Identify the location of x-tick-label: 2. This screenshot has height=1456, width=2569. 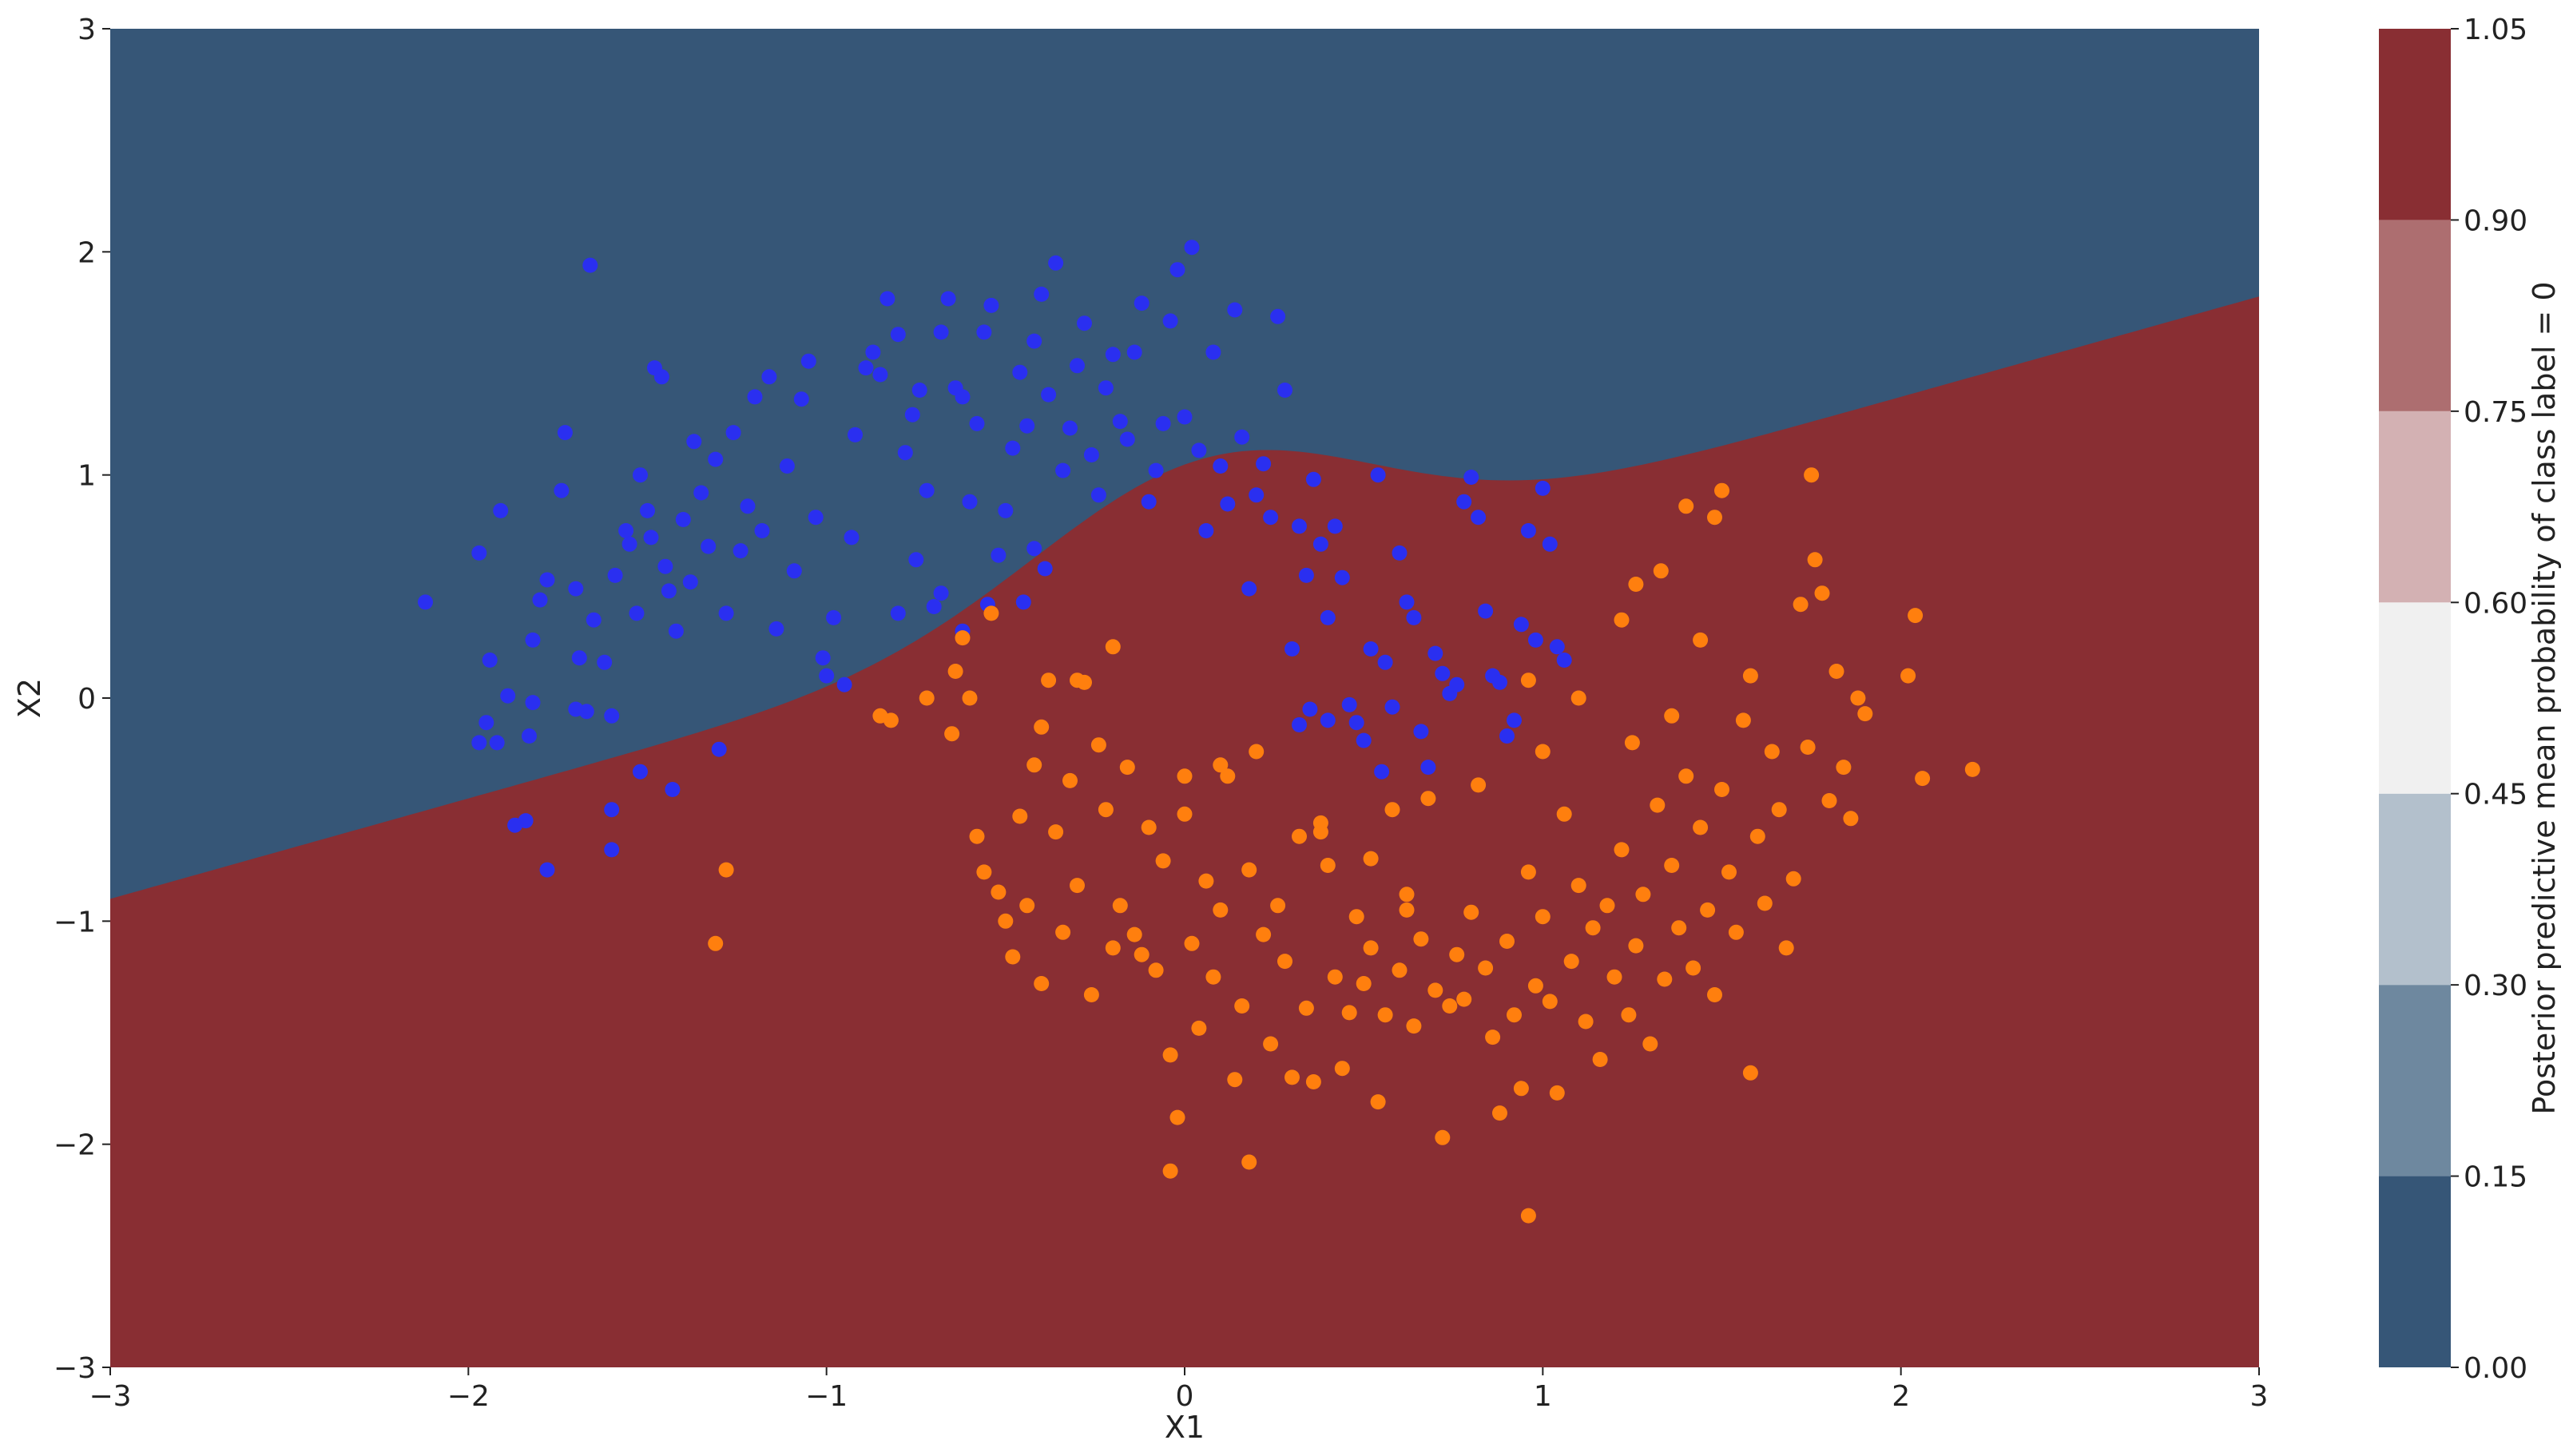
(1901, 1396).